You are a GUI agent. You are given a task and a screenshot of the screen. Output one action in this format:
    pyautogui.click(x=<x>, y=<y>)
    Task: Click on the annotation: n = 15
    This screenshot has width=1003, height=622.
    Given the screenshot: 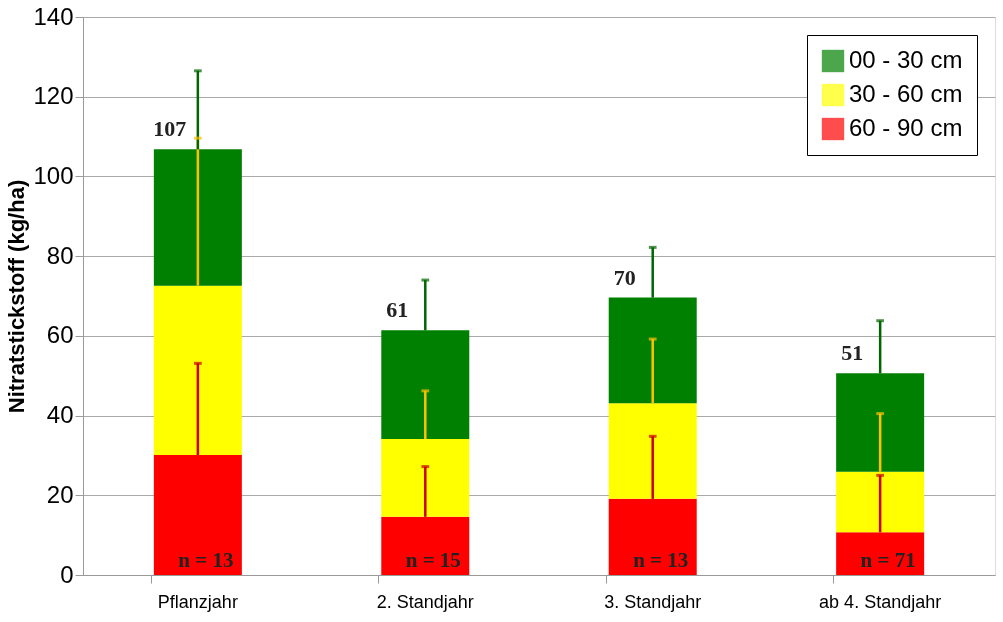 What is the action you would take?
    pyautogui.click(x=433, y=560)
    